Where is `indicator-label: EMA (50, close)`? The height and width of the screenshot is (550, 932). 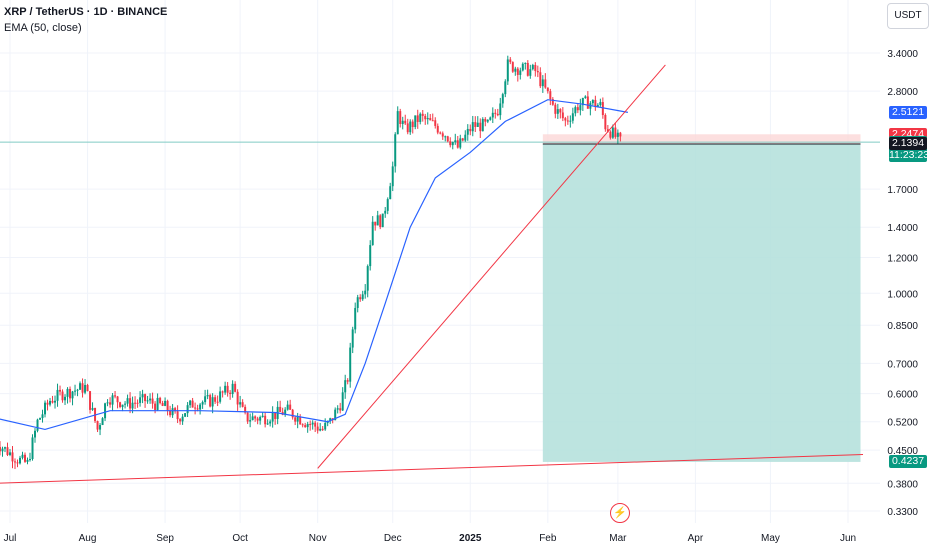
indicator-label: EMA (50, close) is located at coordinates (43, 28).